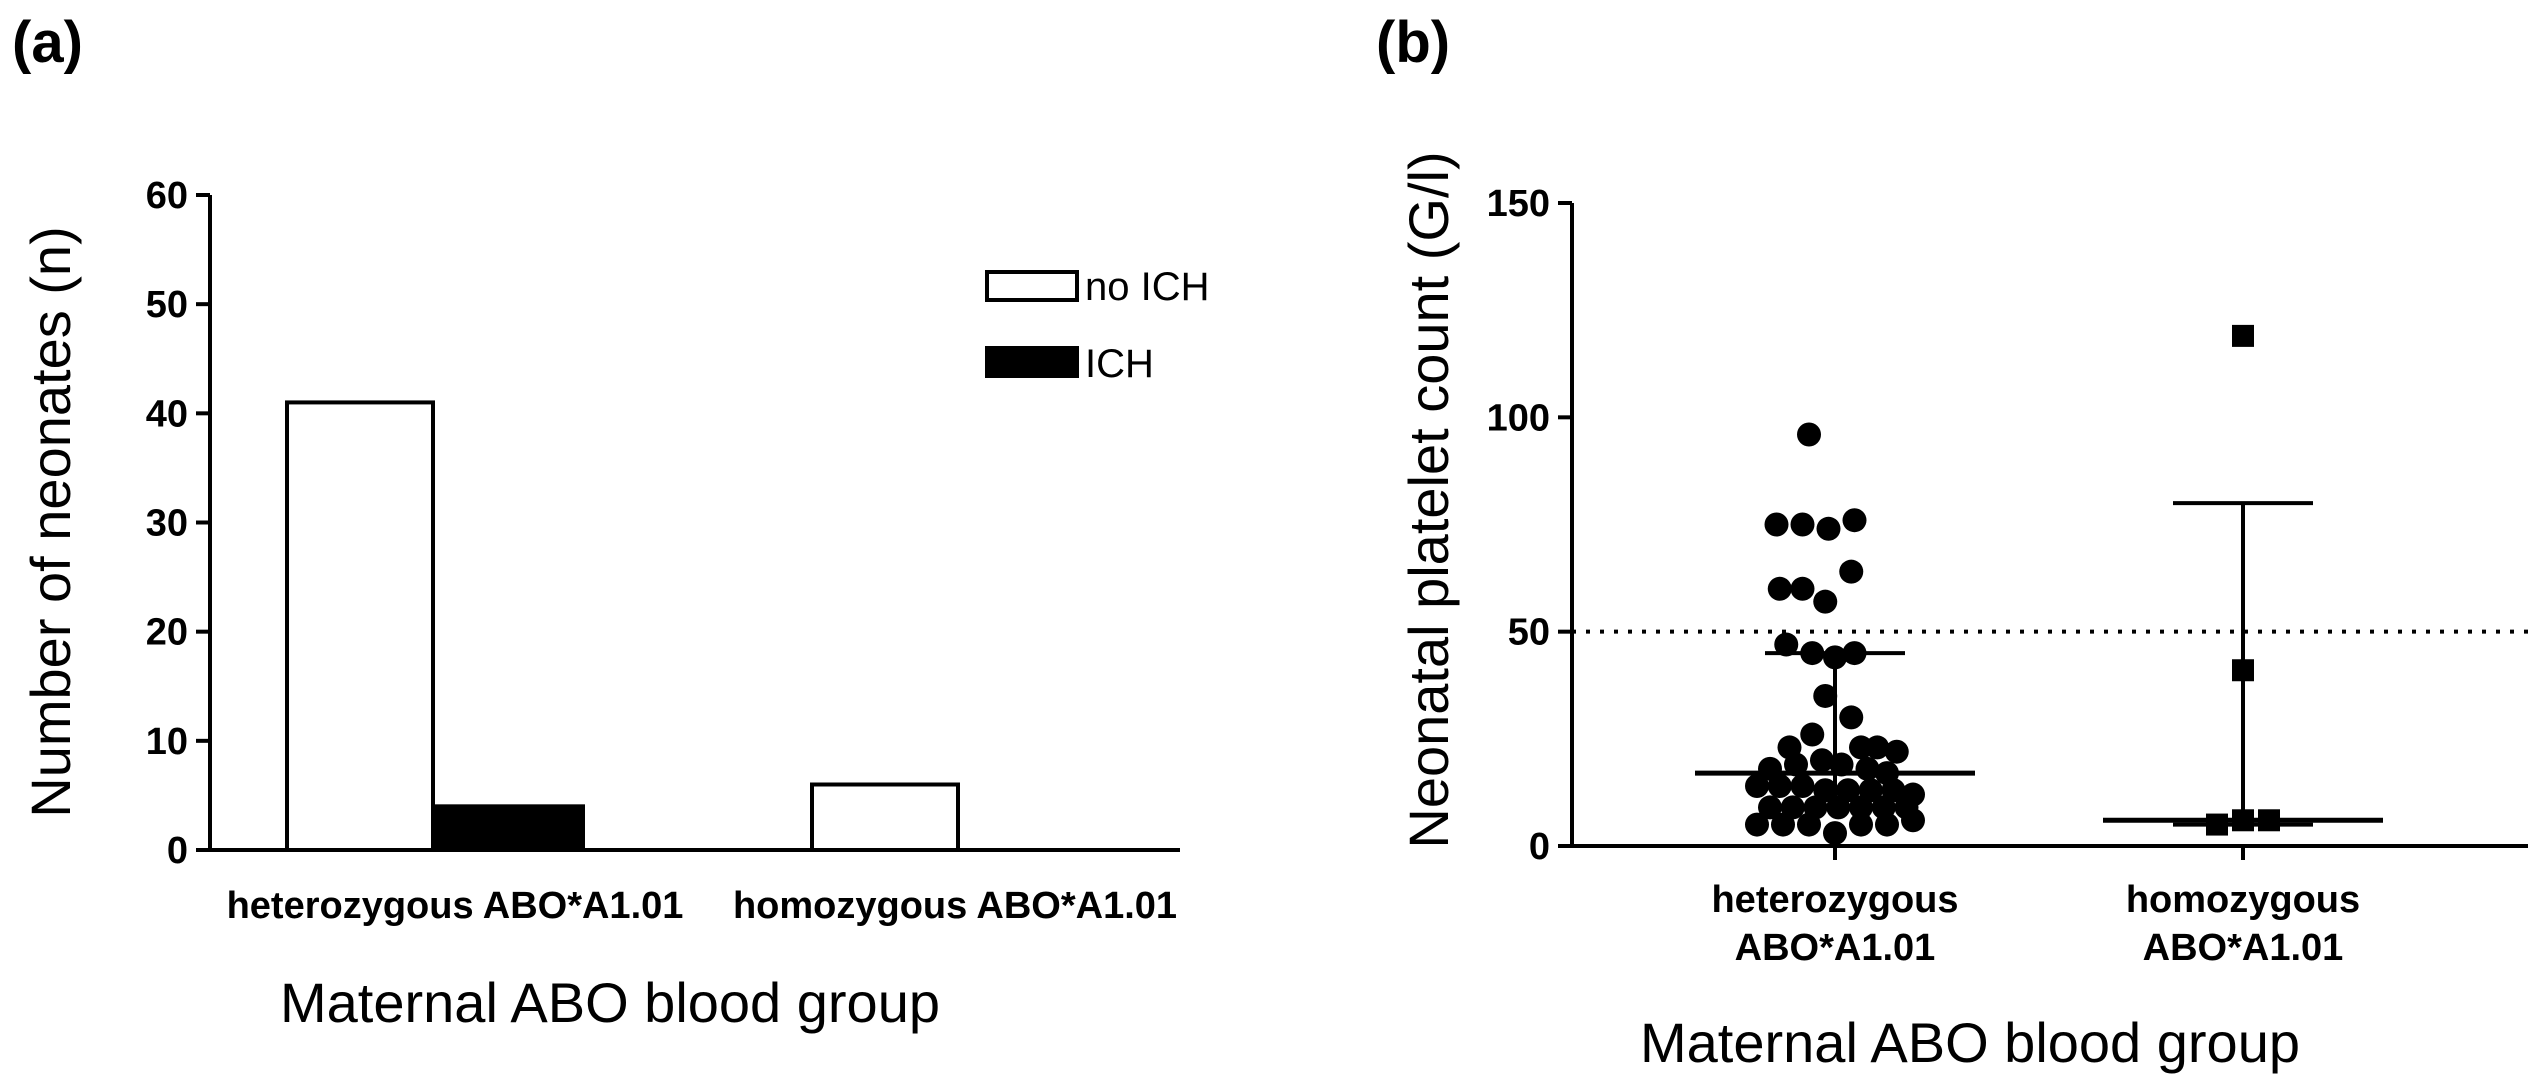 The width and height of the screenshot is (2536, 1081). What do you see at coordinates (167, 414) in the screenshot?
I see `y-tick-label: 40` at bounding box center [167, 414].